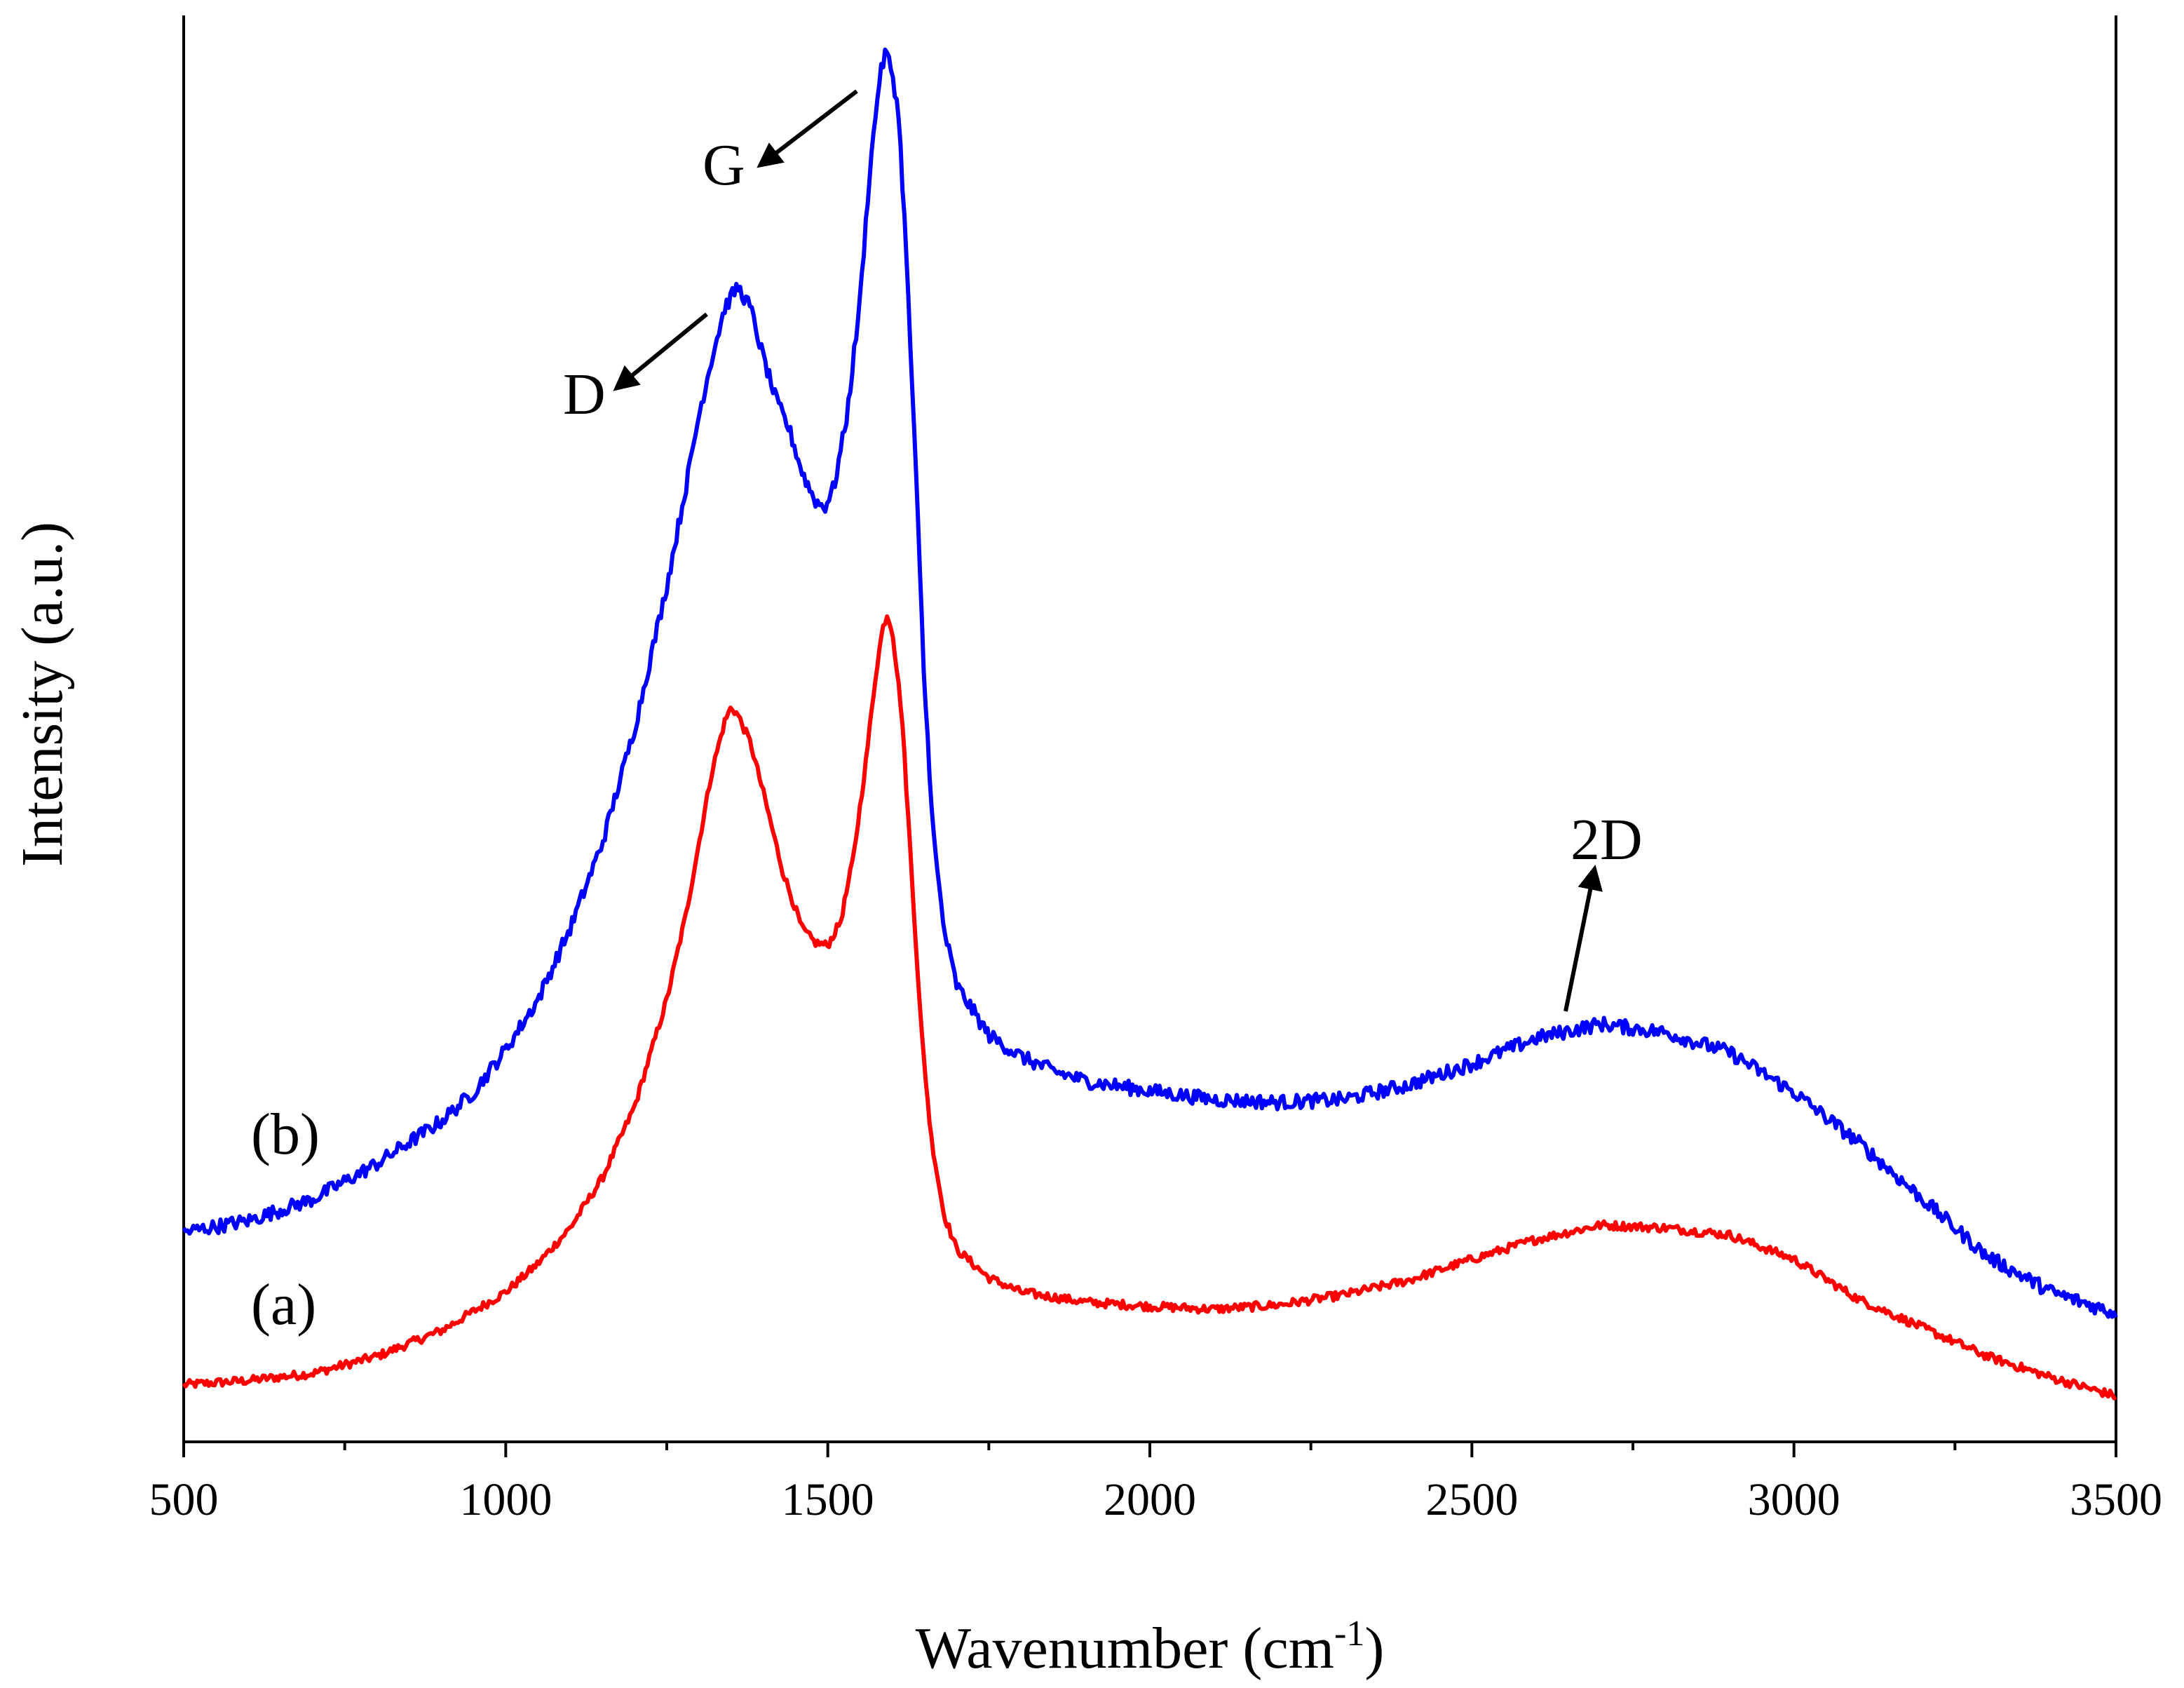 The image size is (2184, 1688). Describe the element at coordinates (828, 1500) in the screenshot. I see `x-tick-label: 1500` at that location.